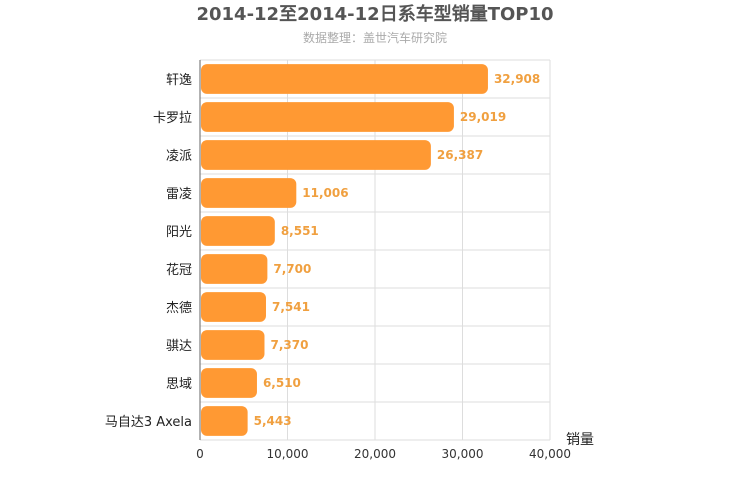 This screenshot has height=500, width=750. I want to click on category-label: 轩逸, so click(179, 80).